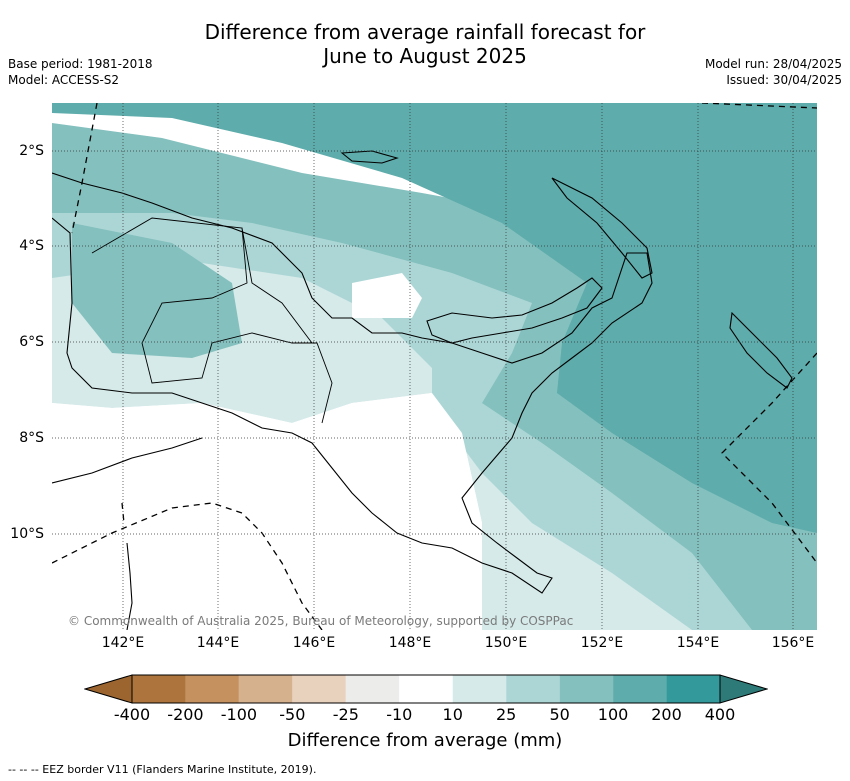 The width and height of the screenshot is (850, 781). I want to click on colorbar-tick-label: 25, so click(506, 714).